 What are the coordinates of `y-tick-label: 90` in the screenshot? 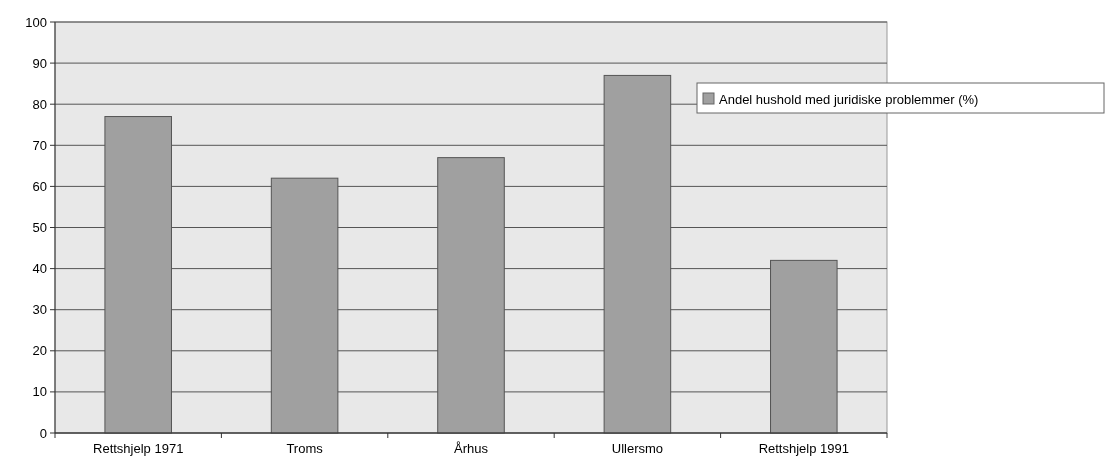 It's located at (39, 63).